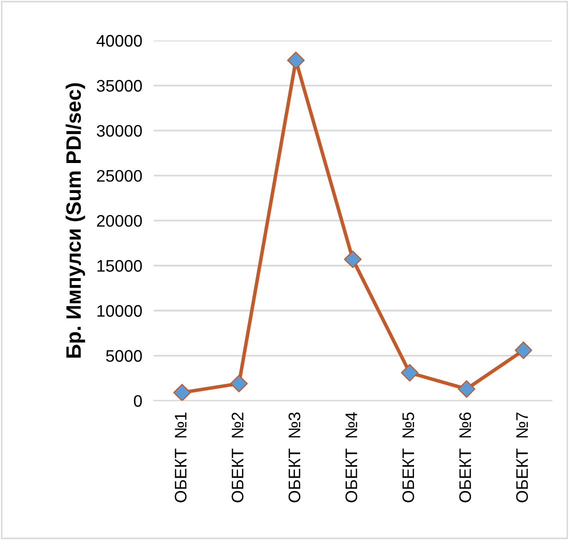  Describe the element at coordinates (138, 401) in the screenshot. I see `y-tick-label: 0` at that location.